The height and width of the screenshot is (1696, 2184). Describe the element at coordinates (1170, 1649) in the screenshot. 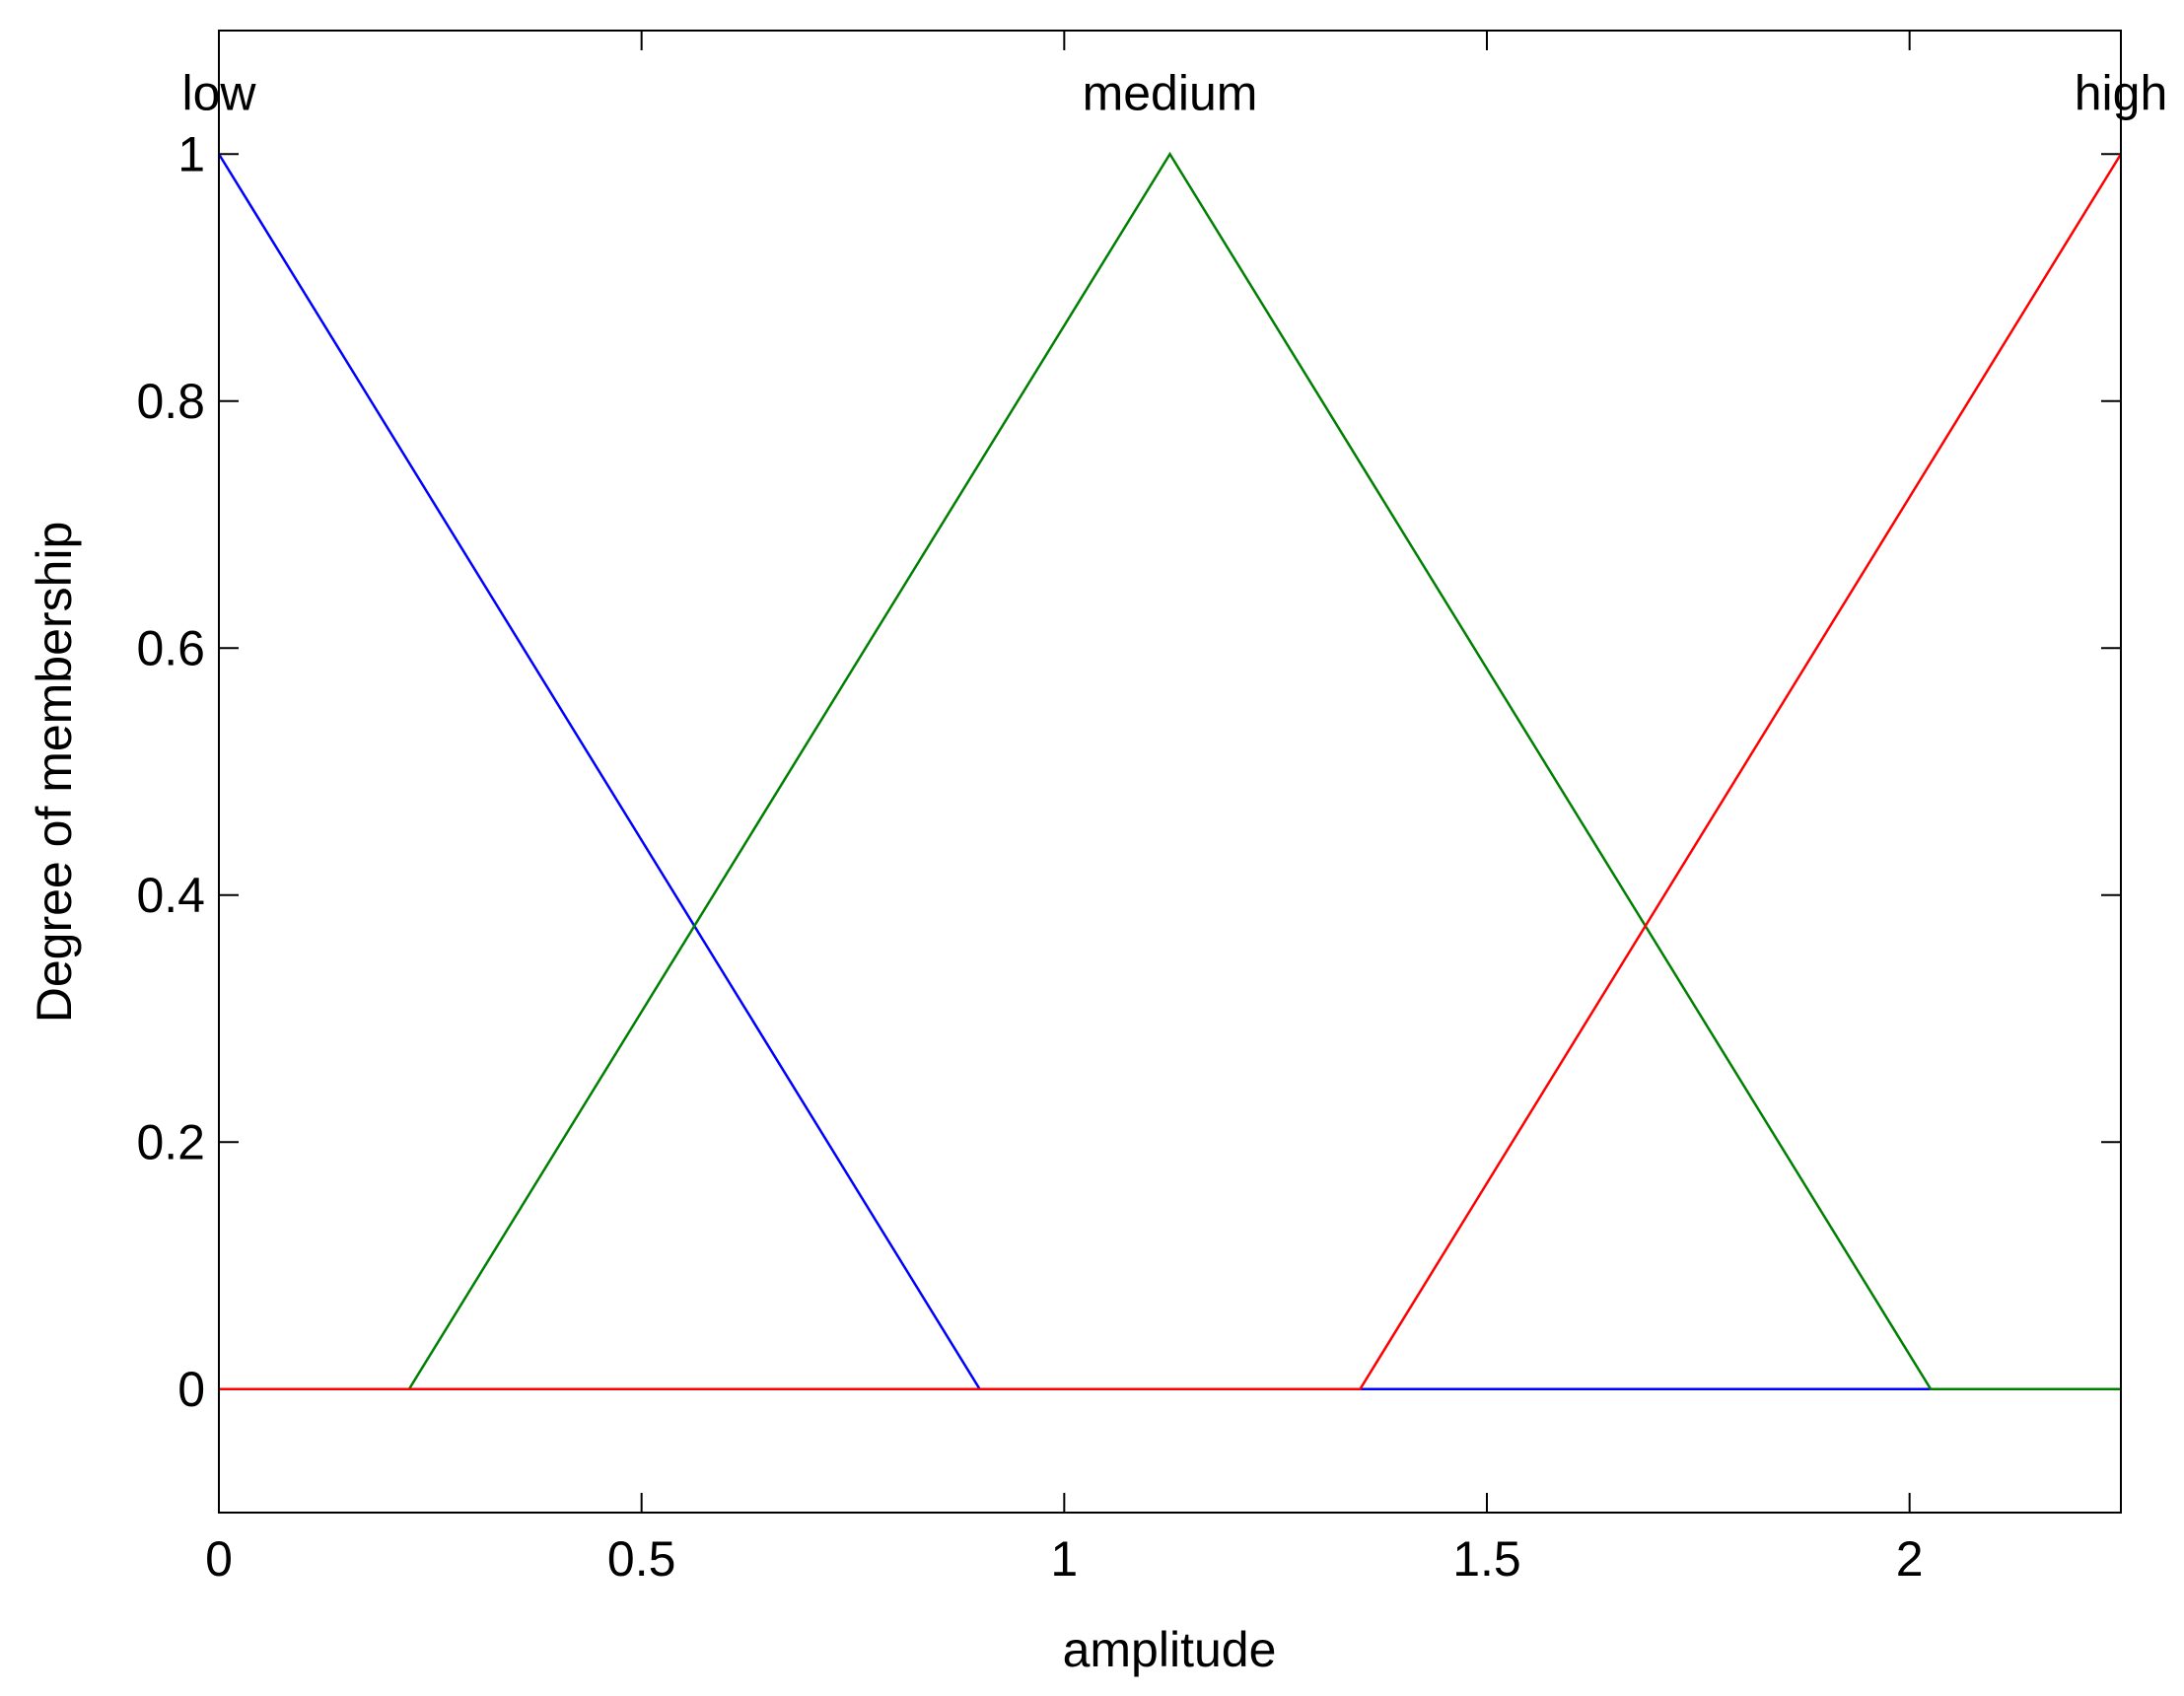

I see `x-axis-label: amplitude` at that location.